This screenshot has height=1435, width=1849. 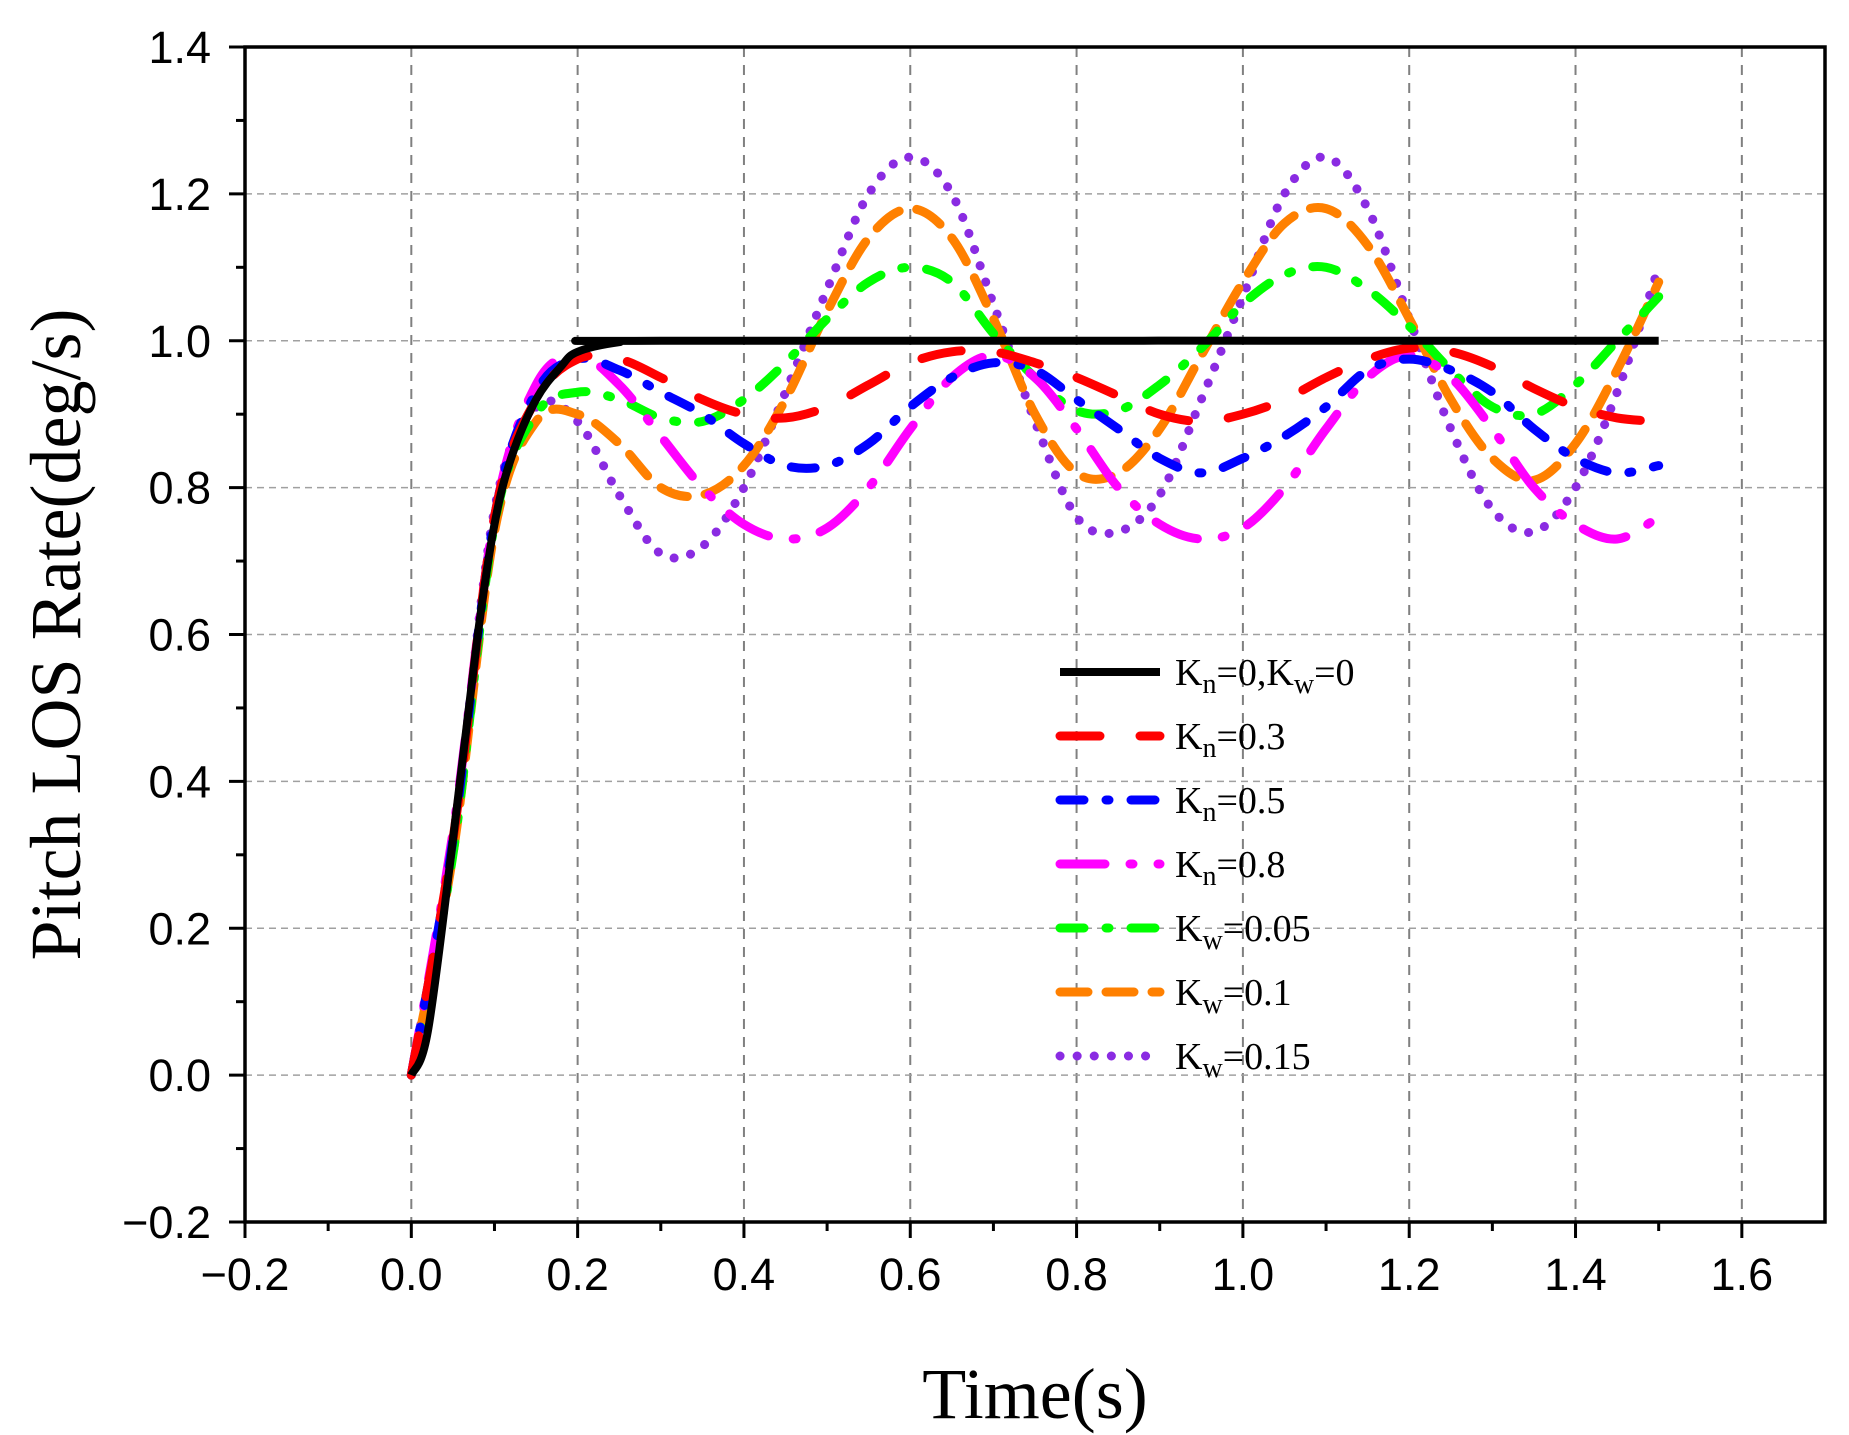 What do you see at coordinates (910, 1274) in the screenshot?
I see `x-tick-label: 0.6` at bounding box center [910, 1274].